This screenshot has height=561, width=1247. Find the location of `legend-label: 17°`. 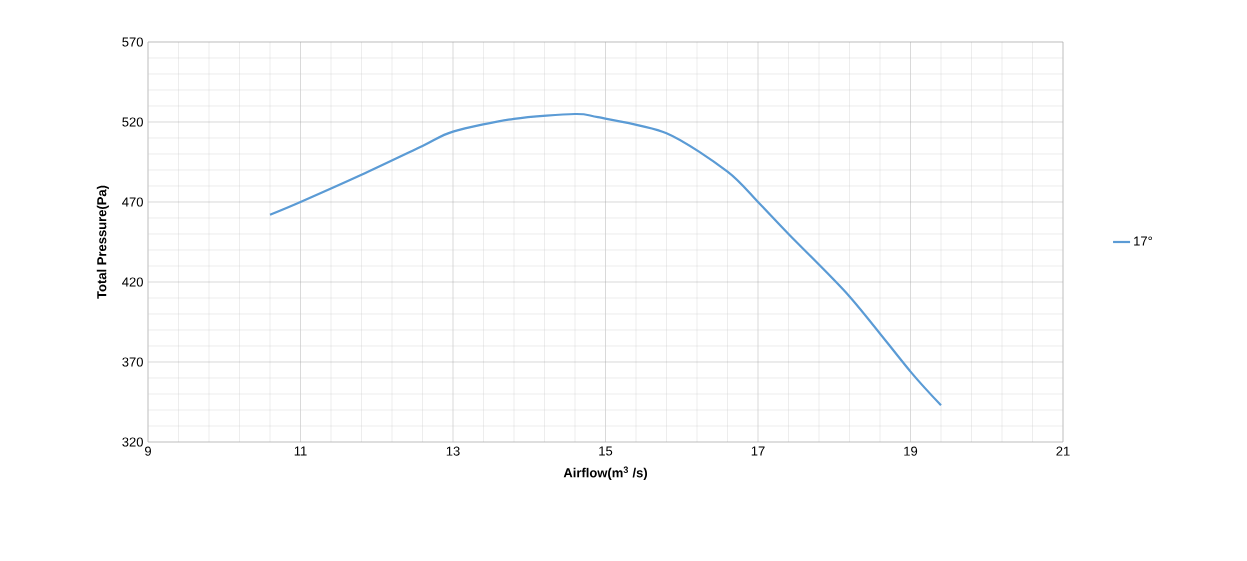

legend-label: 17° is located at coordinates (1143, 241).